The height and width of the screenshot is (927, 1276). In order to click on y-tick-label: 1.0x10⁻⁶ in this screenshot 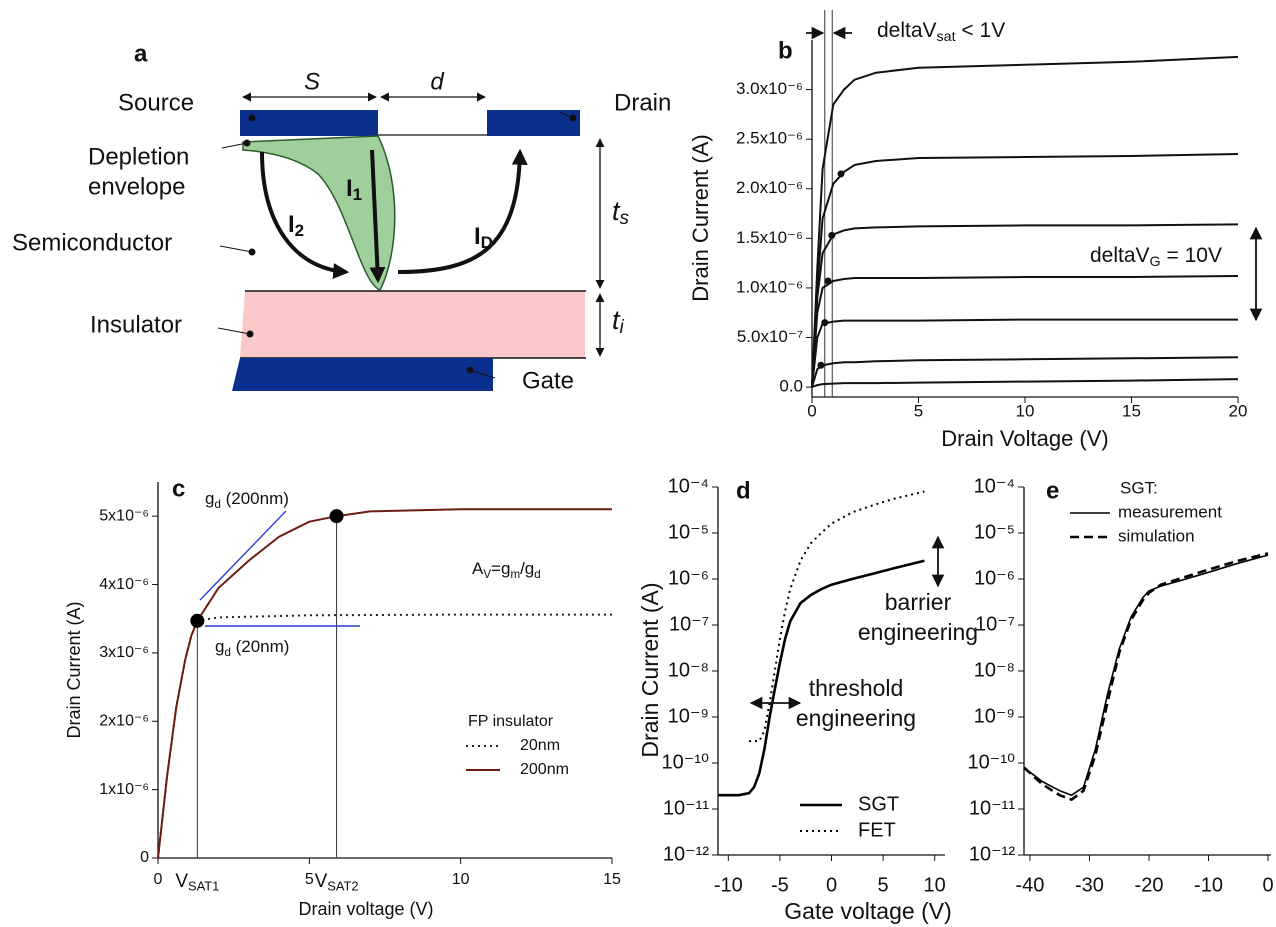, I will do `click(769, 286)`.